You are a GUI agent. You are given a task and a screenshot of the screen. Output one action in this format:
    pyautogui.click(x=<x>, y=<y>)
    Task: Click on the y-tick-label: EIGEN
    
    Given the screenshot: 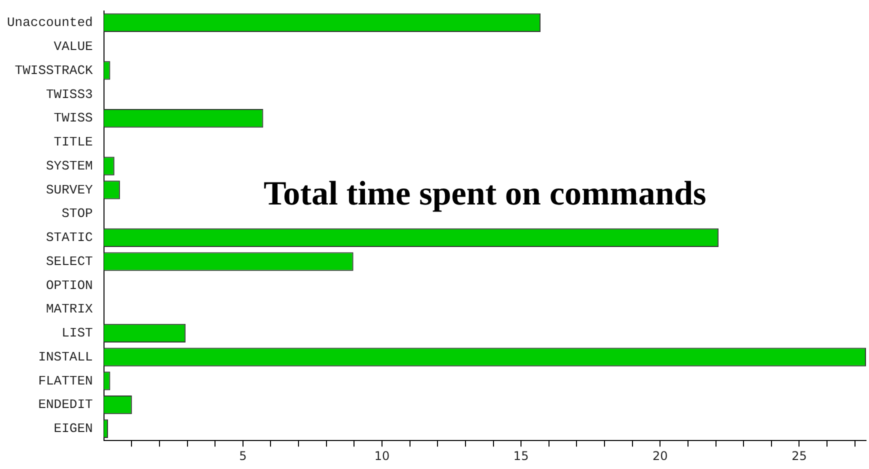 What is the action you would take?
    pyautogui.click(x=73, y=428)
    